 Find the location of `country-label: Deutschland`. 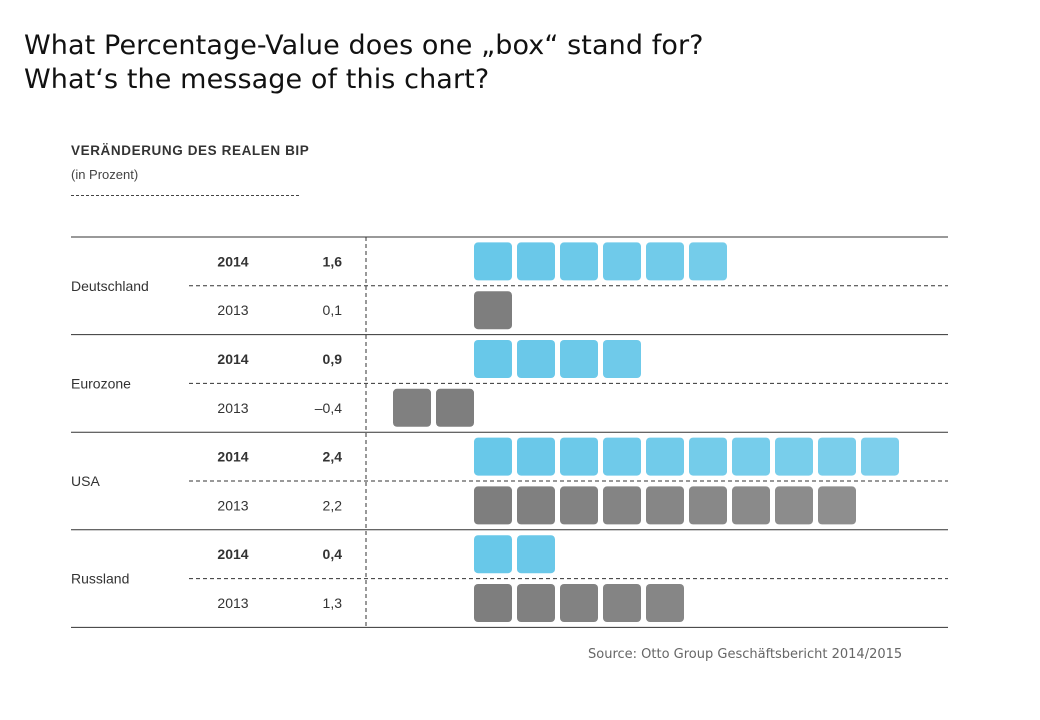

country-label: Deutschland is located at coordinates (110, 286).